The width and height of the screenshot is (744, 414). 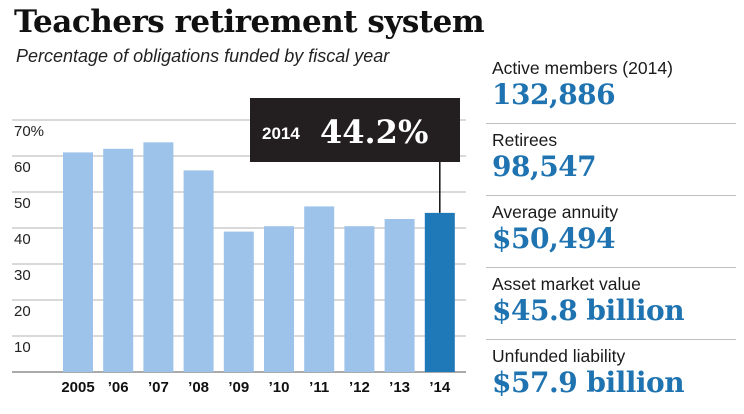 I want to click on x-tick-label: ’11, so click(x=319, y=387).